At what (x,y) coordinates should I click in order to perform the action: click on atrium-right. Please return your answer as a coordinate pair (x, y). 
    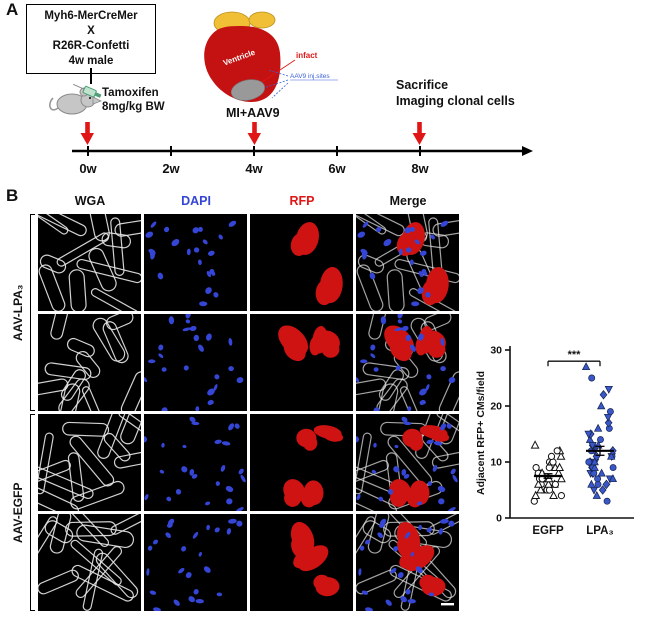
    Looking at the image, I should click on (262, 20).